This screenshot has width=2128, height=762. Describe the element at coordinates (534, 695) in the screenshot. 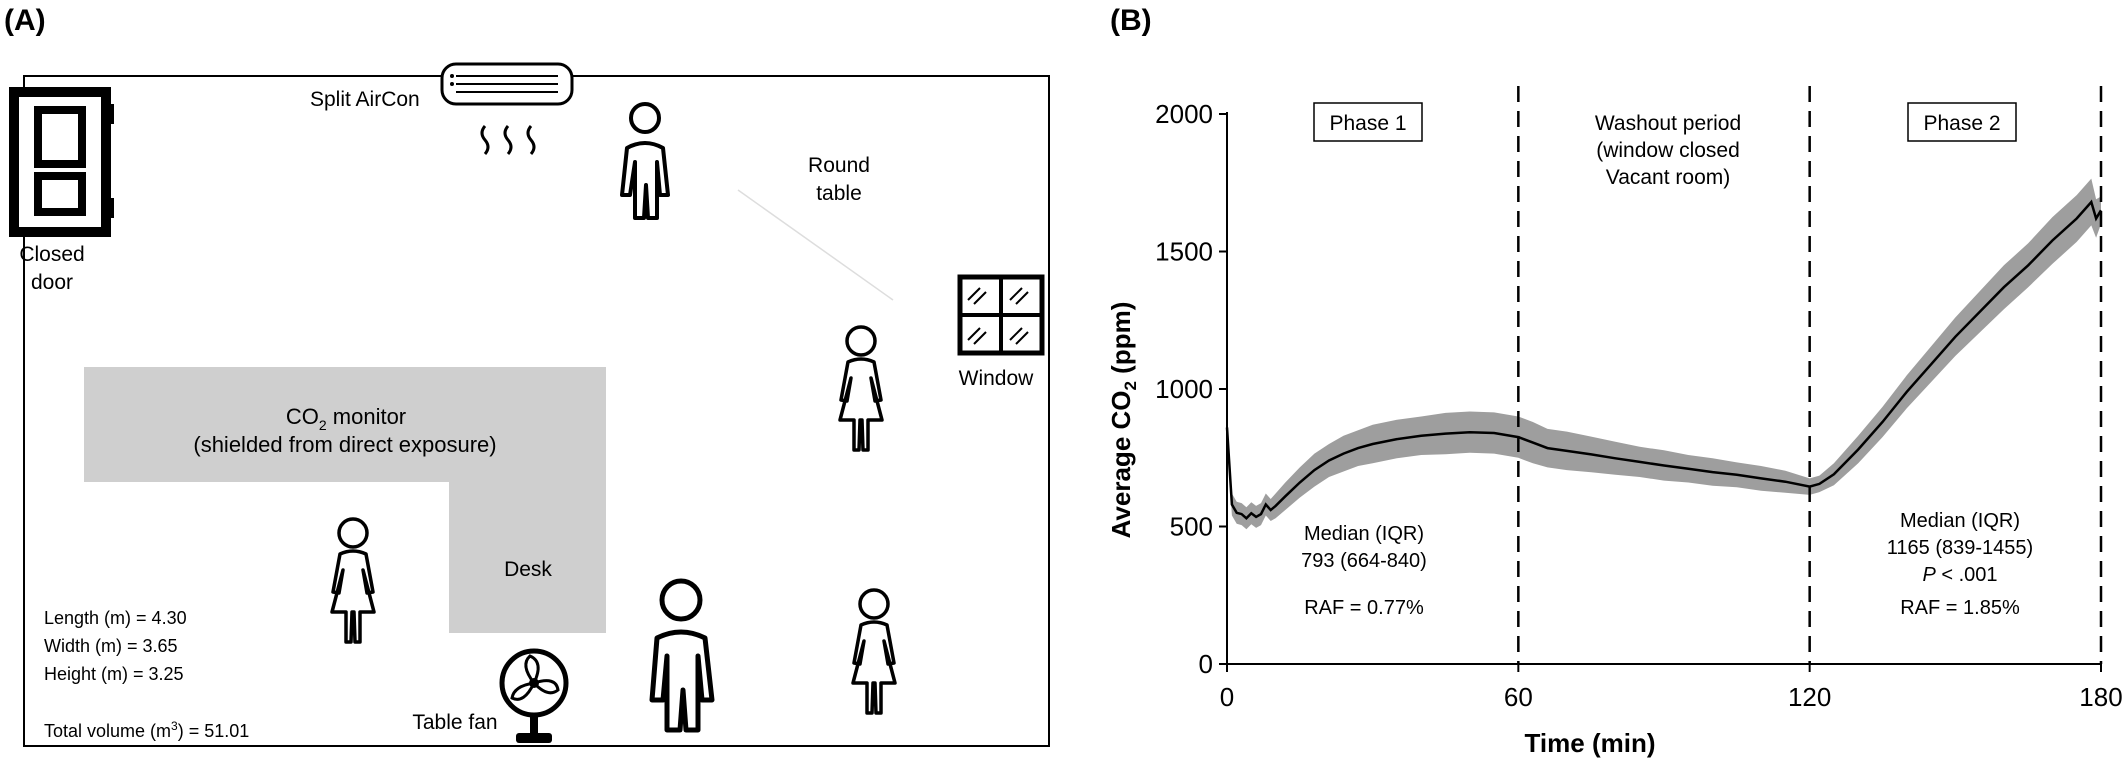

I see `table-fan-icon` at that location.